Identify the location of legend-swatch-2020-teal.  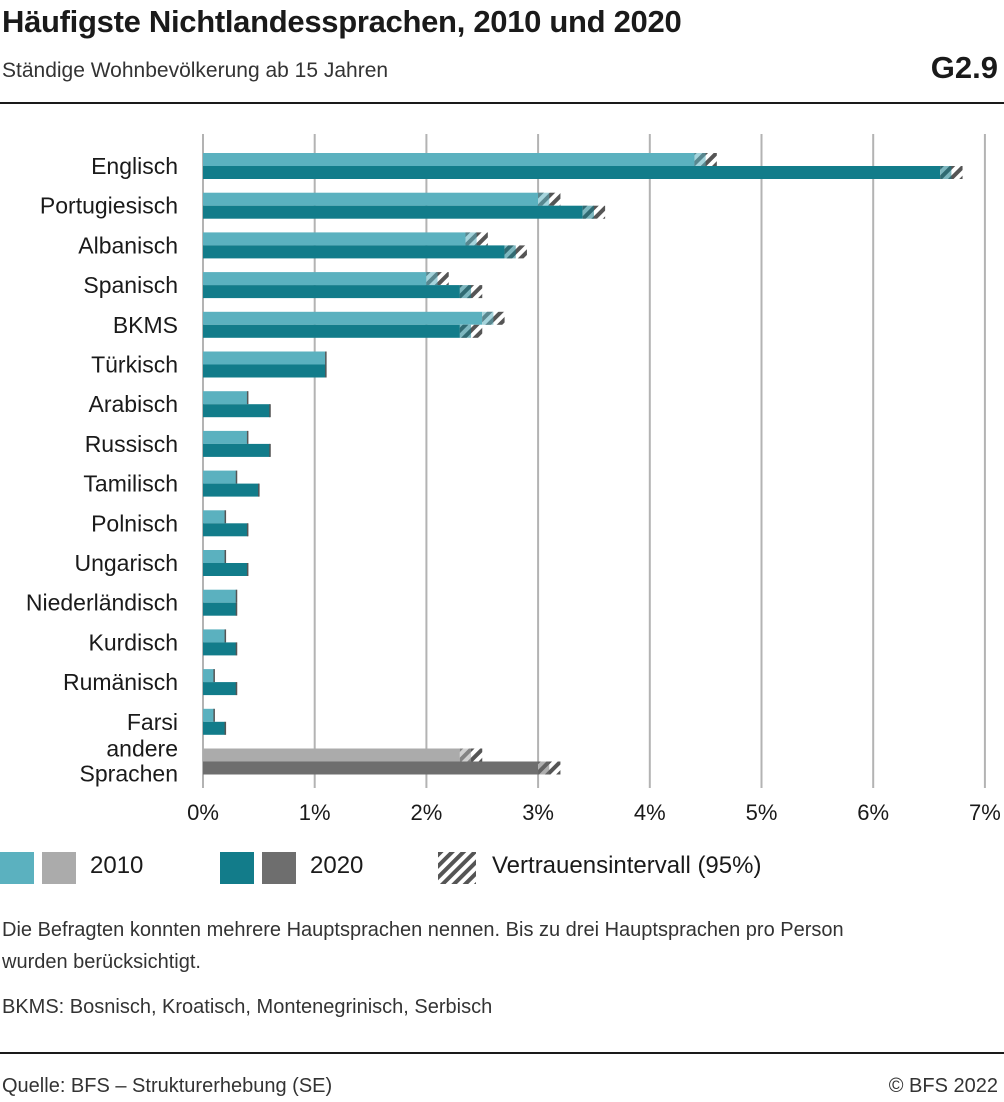
(237, 868).